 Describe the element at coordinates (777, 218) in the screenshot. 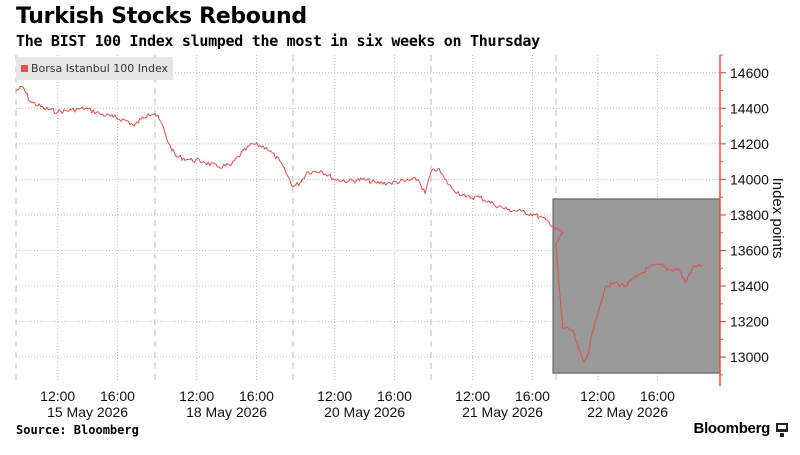

I see `y-axis-label: Index points` at that location.